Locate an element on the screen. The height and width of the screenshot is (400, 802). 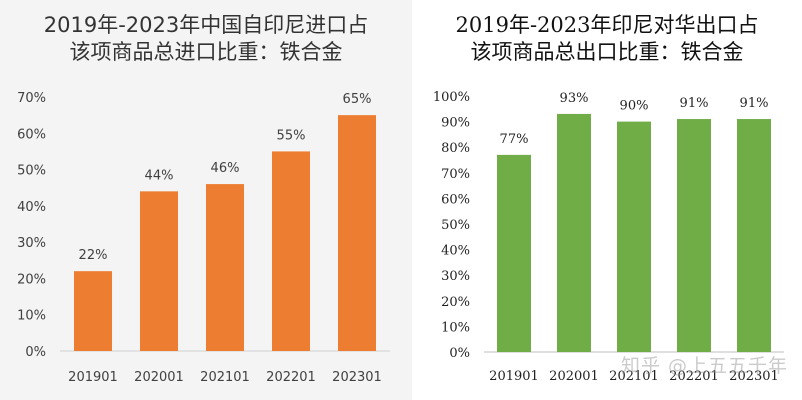
chart-title-line: 2019年-2023年中国自印尼进口占 is located at coordinates (206, 25).